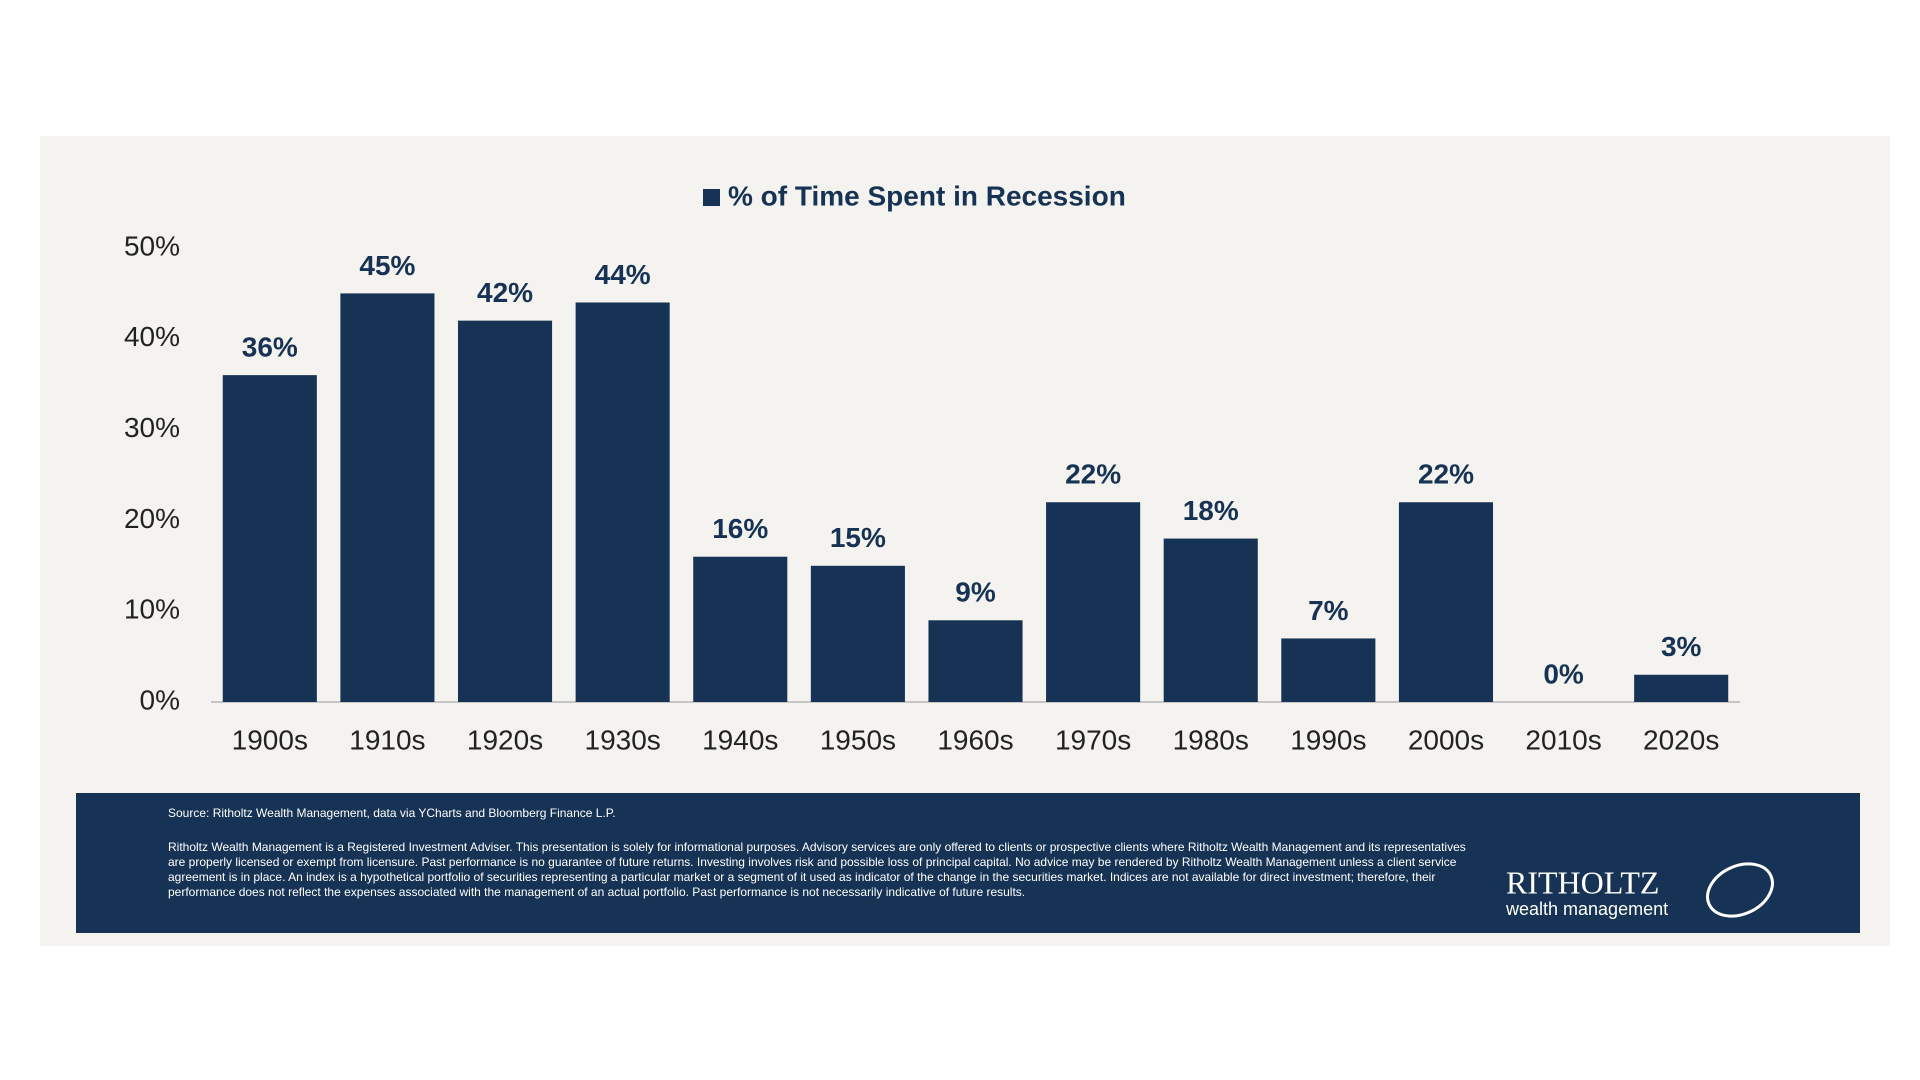 This screenshot has height=1080, width=1920. Describe the element at coordinates (1681, 739) in the screenshot. I see `x-tick-label: 2020s` at that location.